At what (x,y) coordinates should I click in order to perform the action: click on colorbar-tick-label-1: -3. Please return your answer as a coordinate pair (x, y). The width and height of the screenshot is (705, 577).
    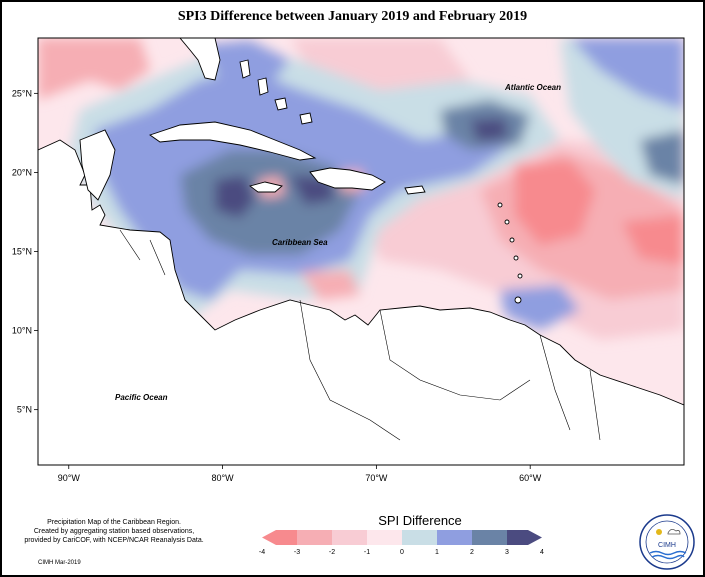
    Looking at the image, I should click on (297, 552).